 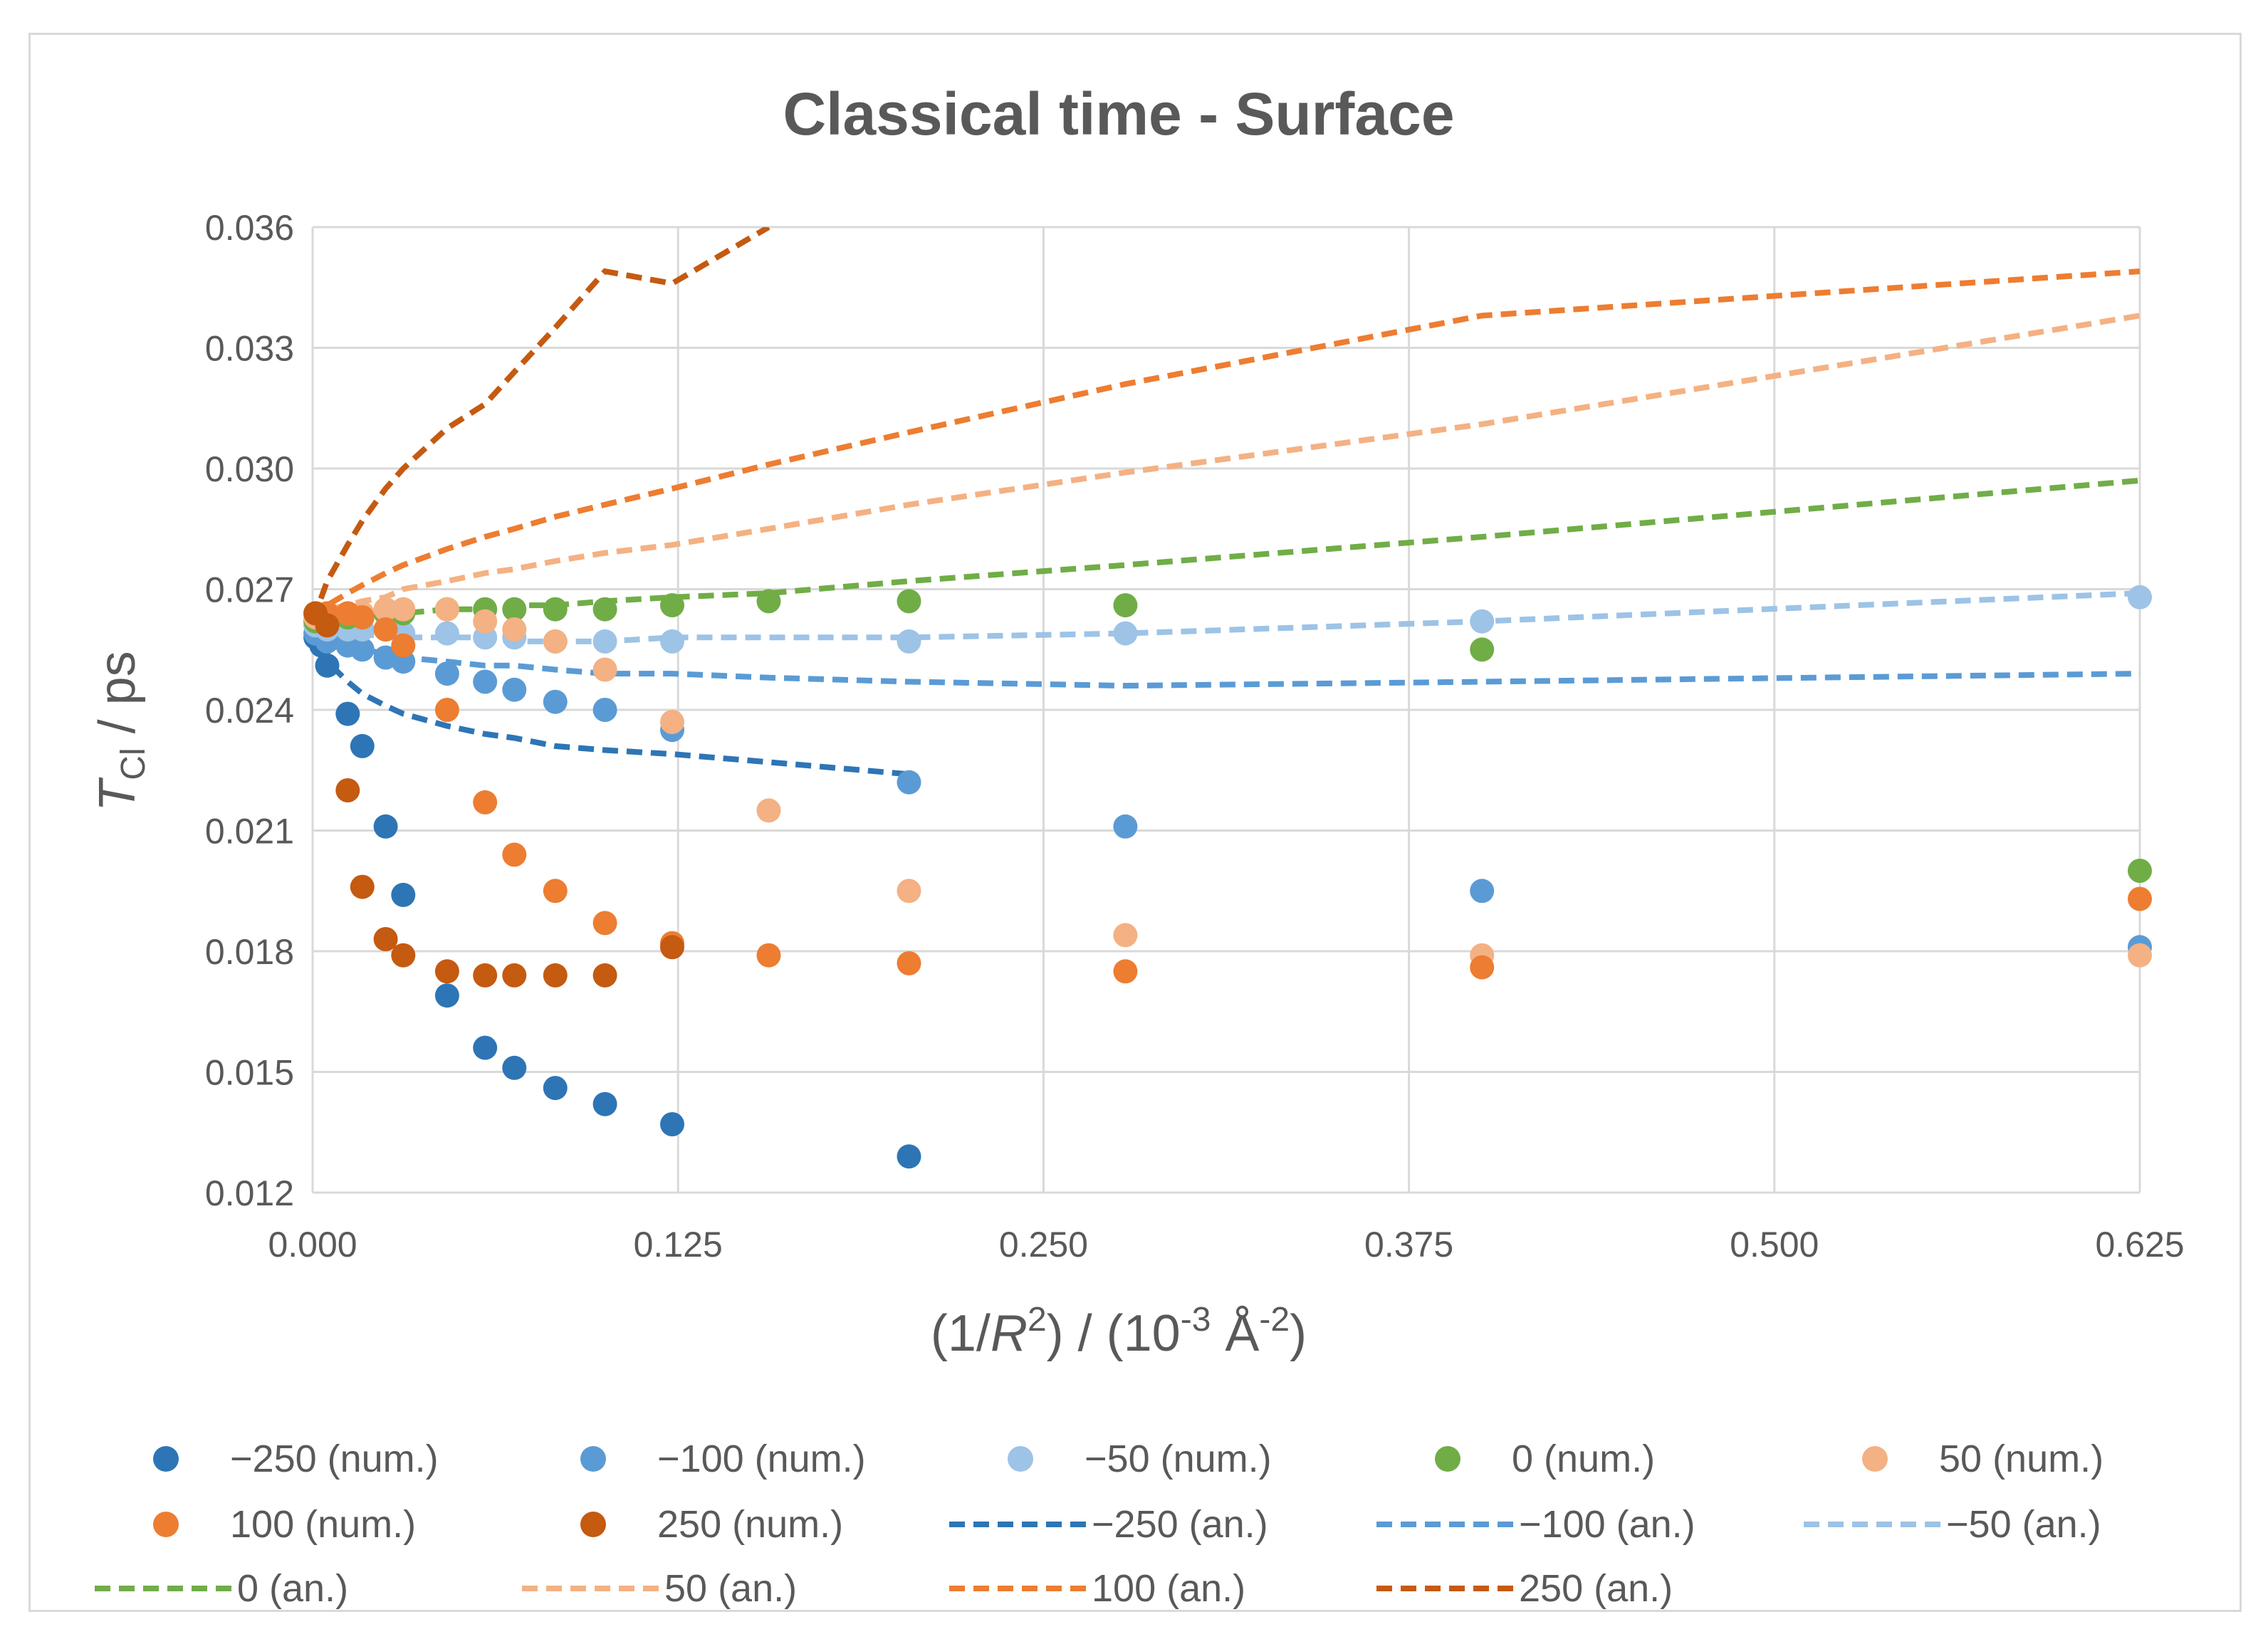 I want to click on legend-item: −50 (an.), so click(x=1953, y=1524).